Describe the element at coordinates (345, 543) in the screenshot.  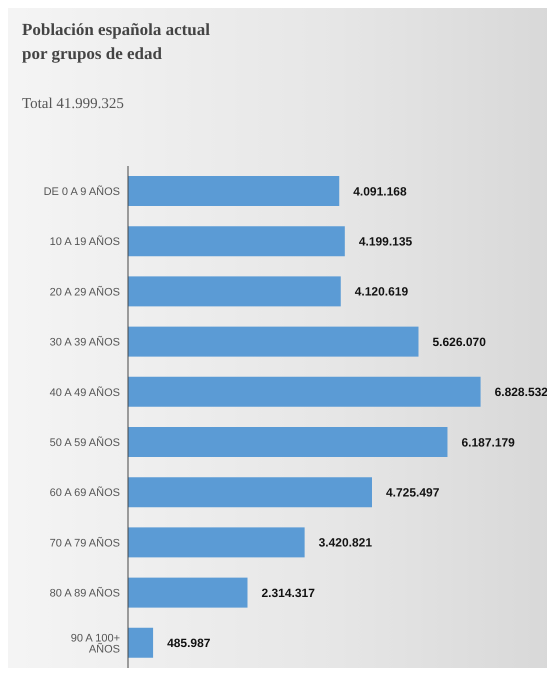
I see `data-label: 3.420.821` at that location.